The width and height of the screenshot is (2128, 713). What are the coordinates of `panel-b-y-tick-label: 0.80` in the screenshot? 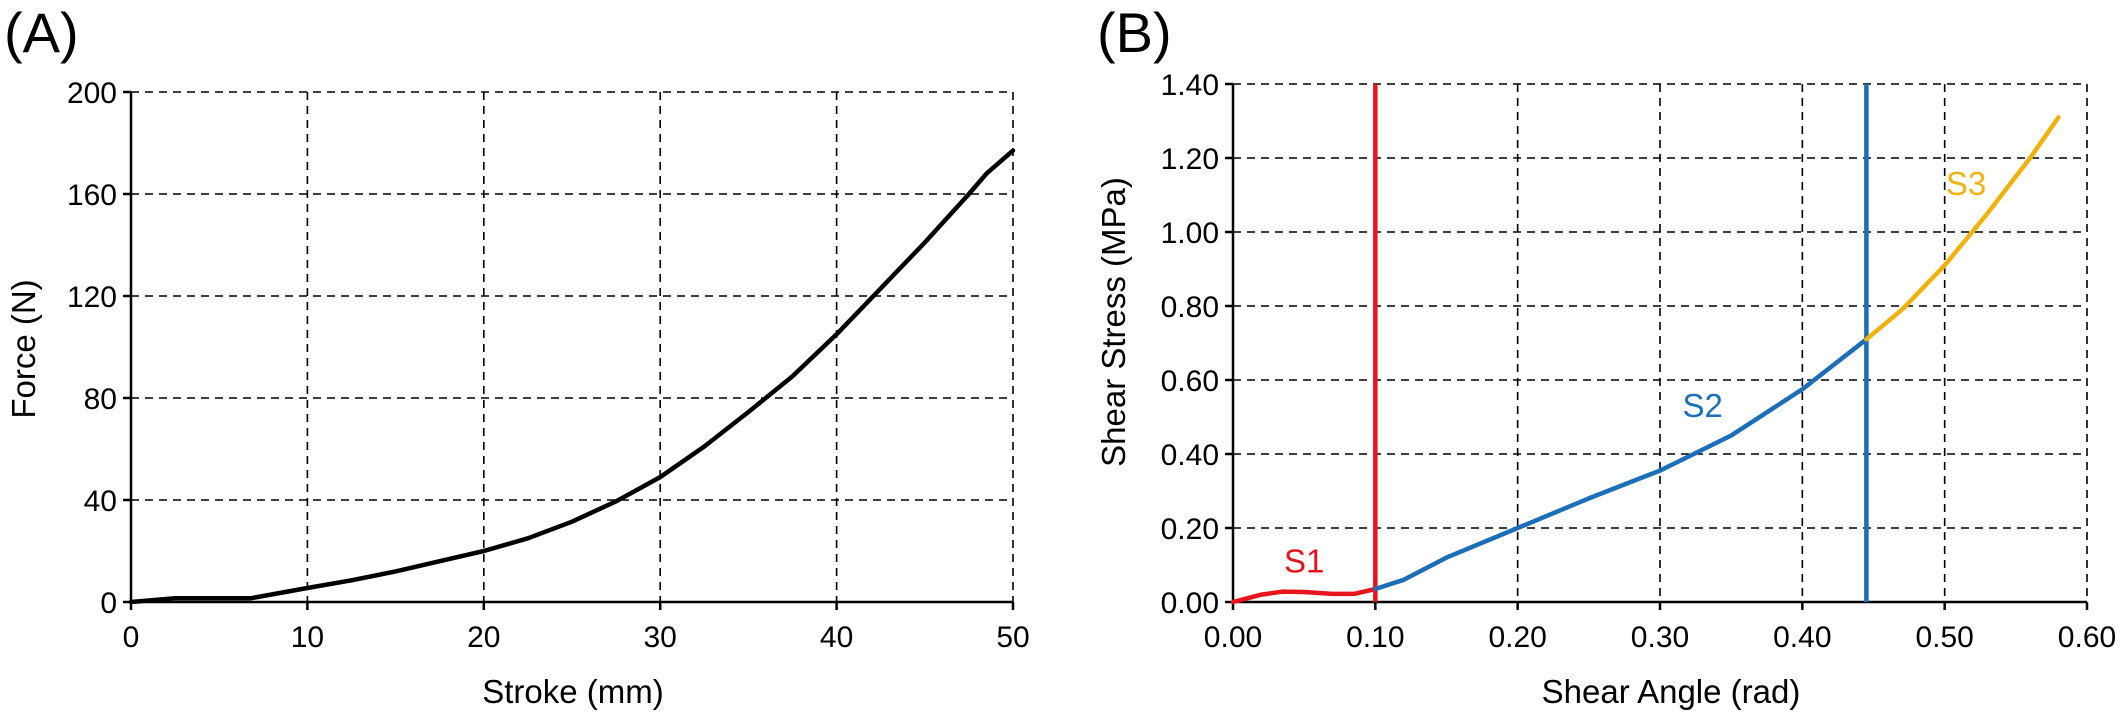 It's located at (1190, 307).